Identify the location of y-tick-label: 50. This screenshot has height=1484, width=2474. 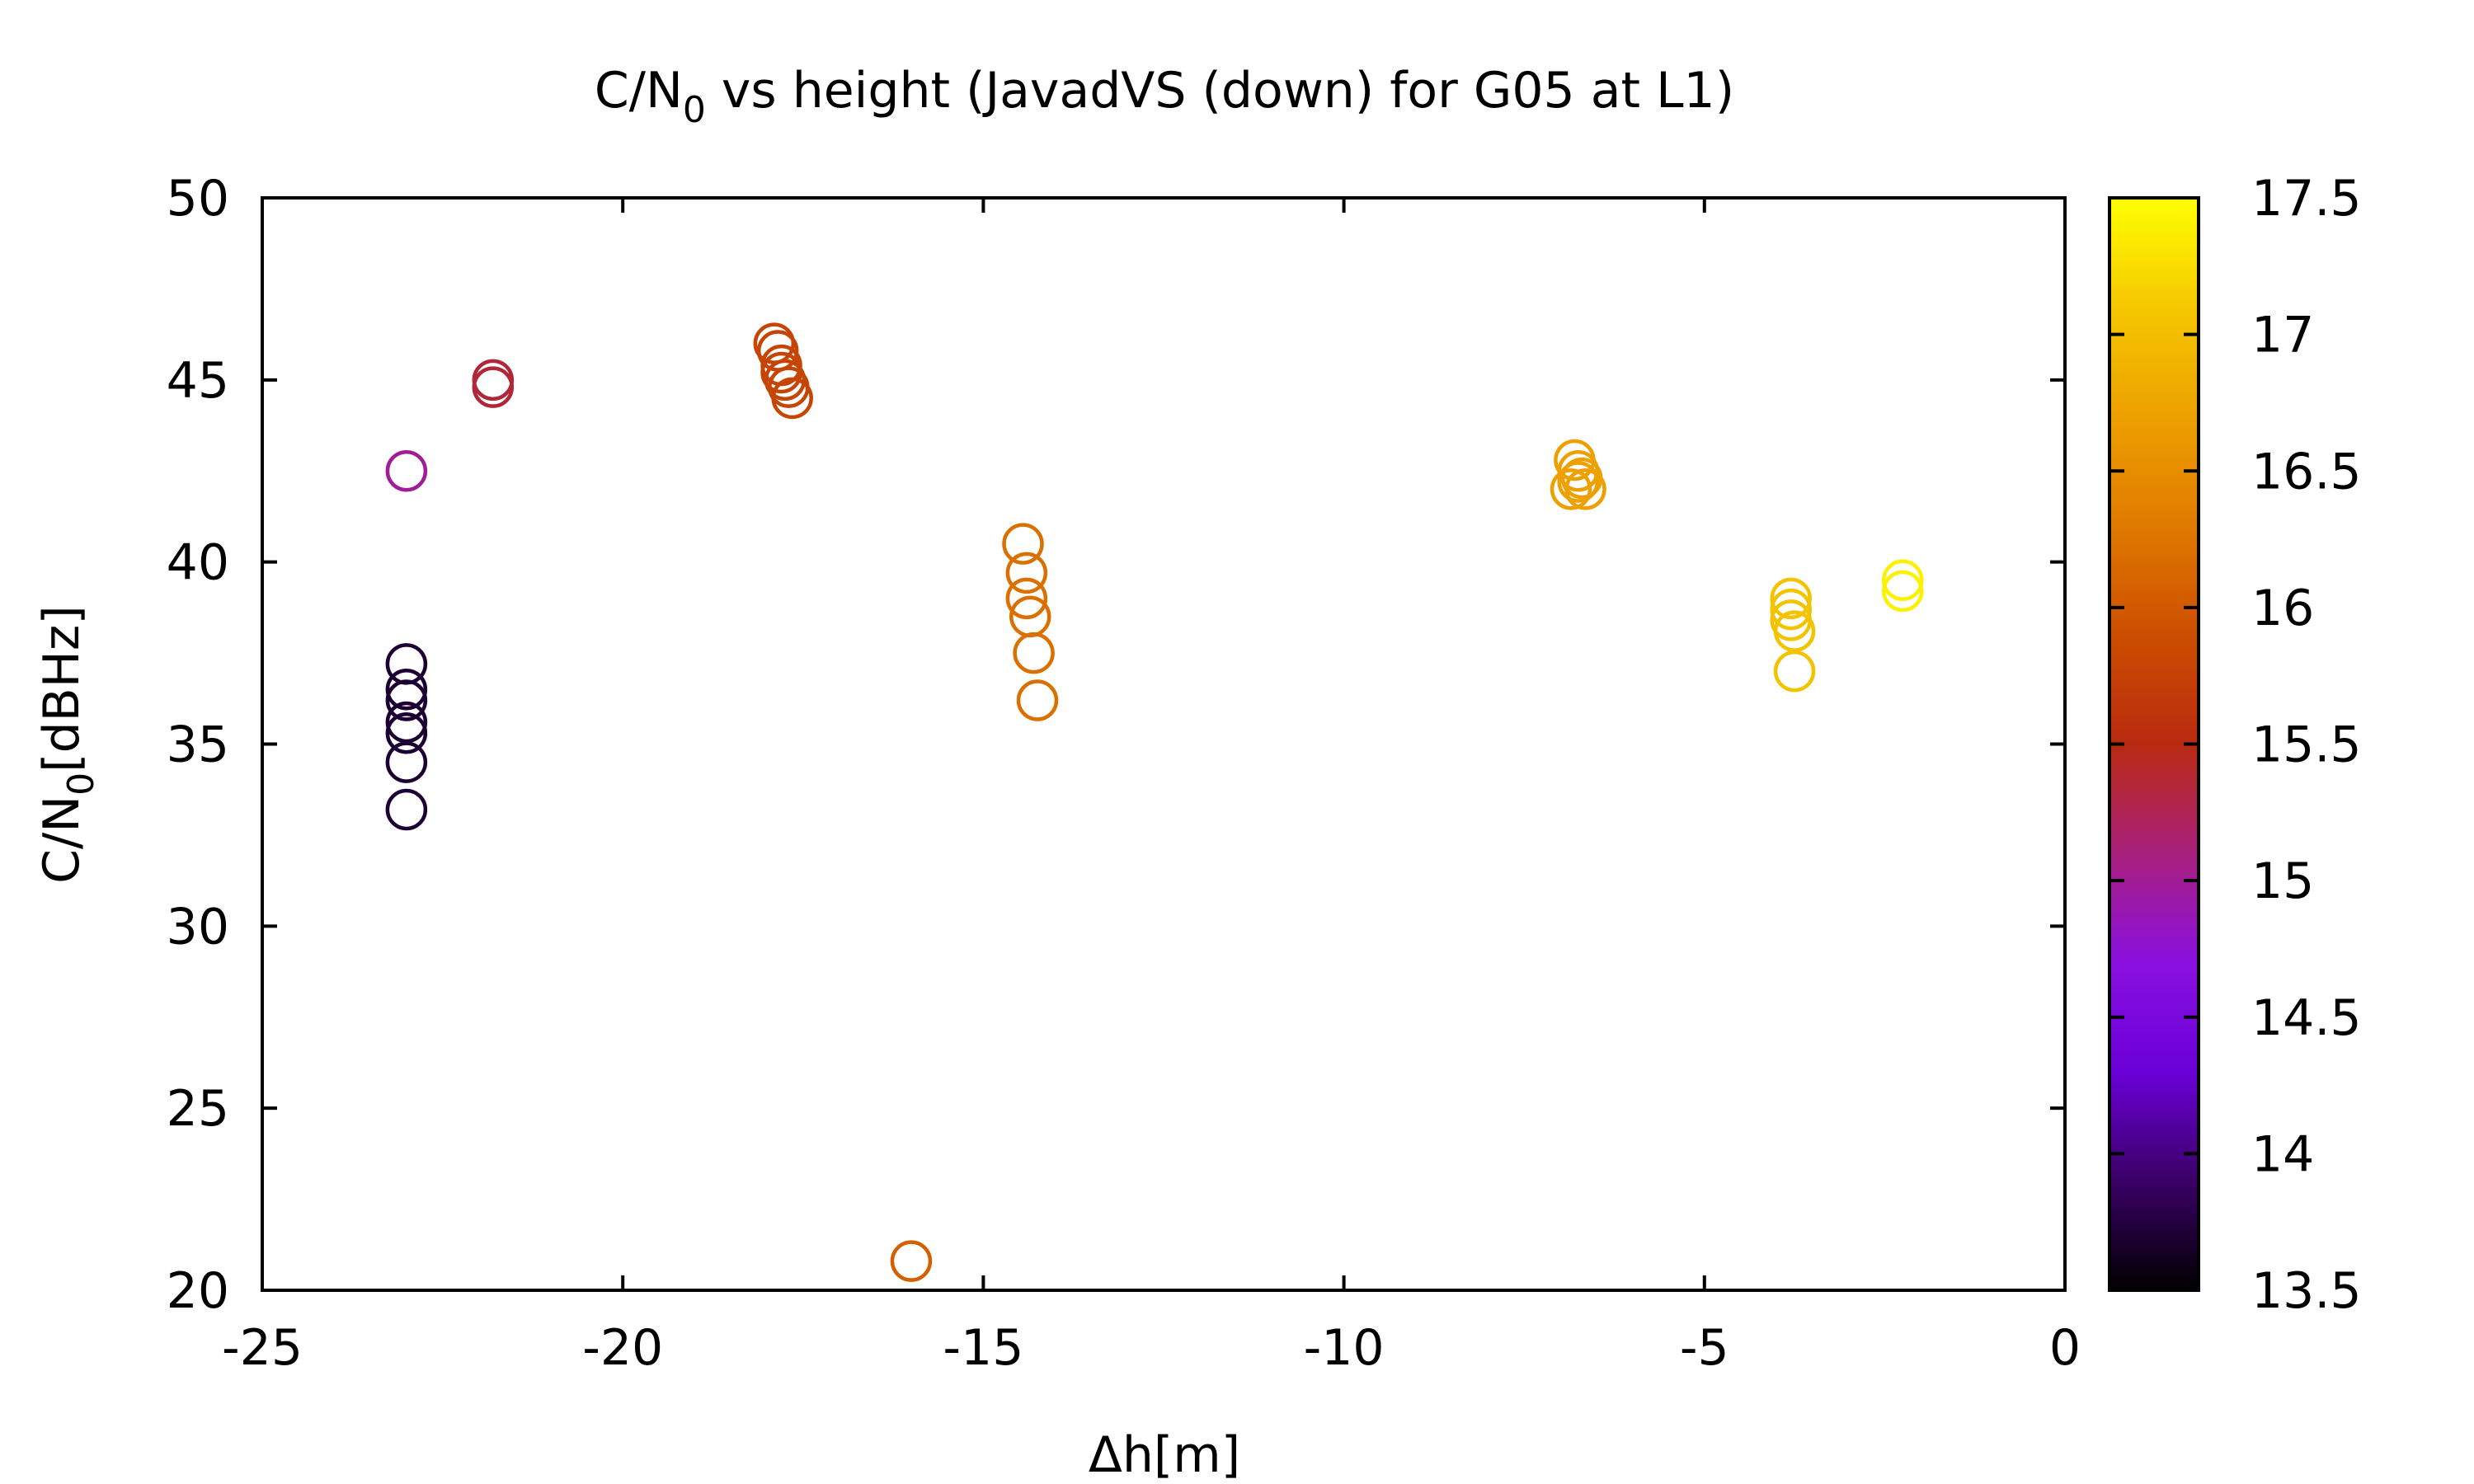
(198, 199).